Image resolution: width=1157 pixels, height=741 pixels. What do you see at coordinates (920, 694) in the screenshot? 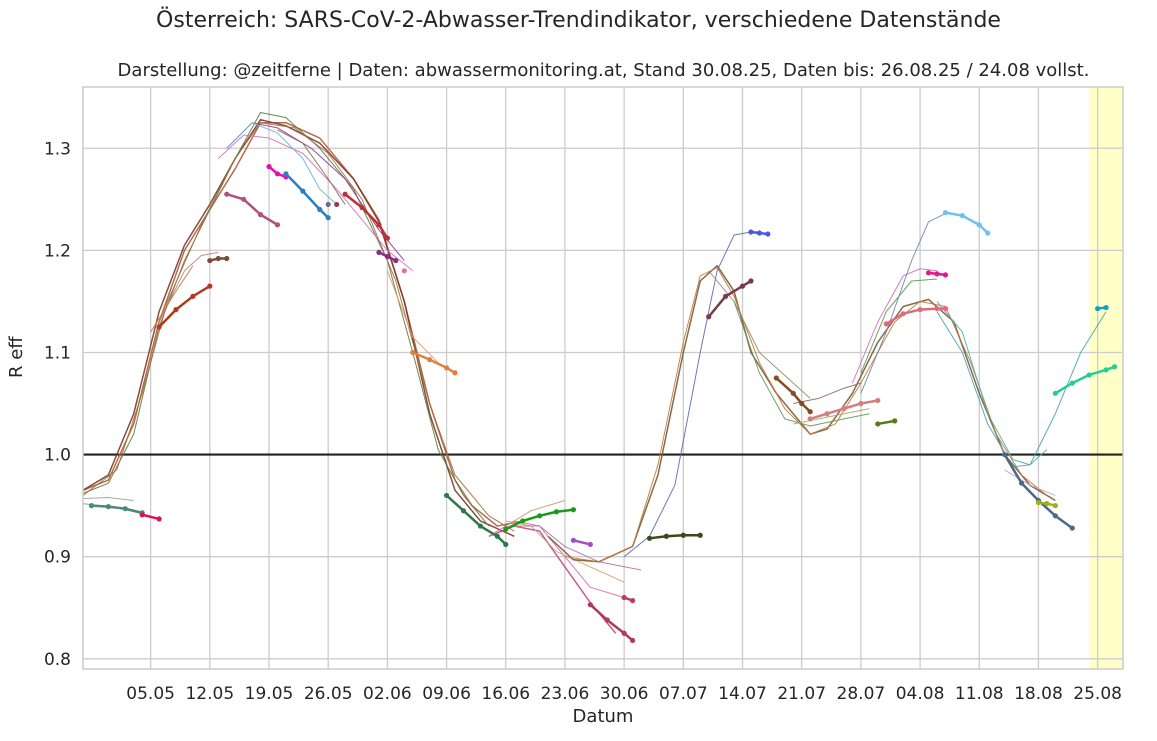
I see `x-tick-label: 04.08` at bounding box center [920, 694].